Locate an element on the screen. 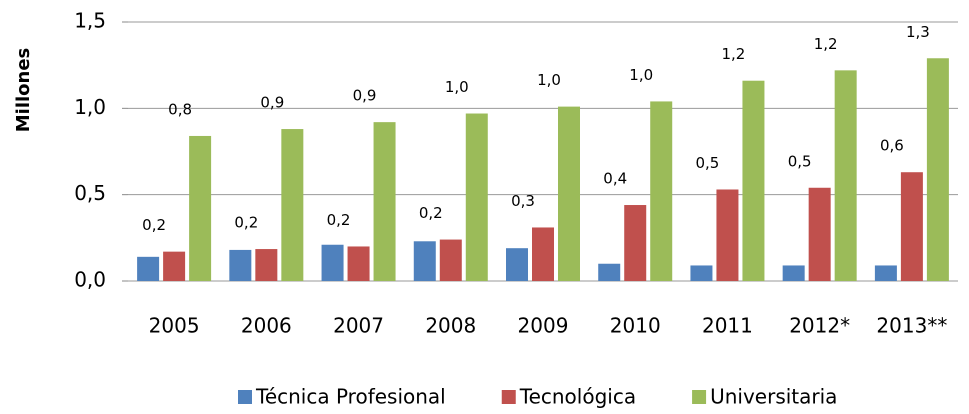 This screenshot has height=414, width=969. legend-label: Técnica Profesional is located at coordinates (350, 397).